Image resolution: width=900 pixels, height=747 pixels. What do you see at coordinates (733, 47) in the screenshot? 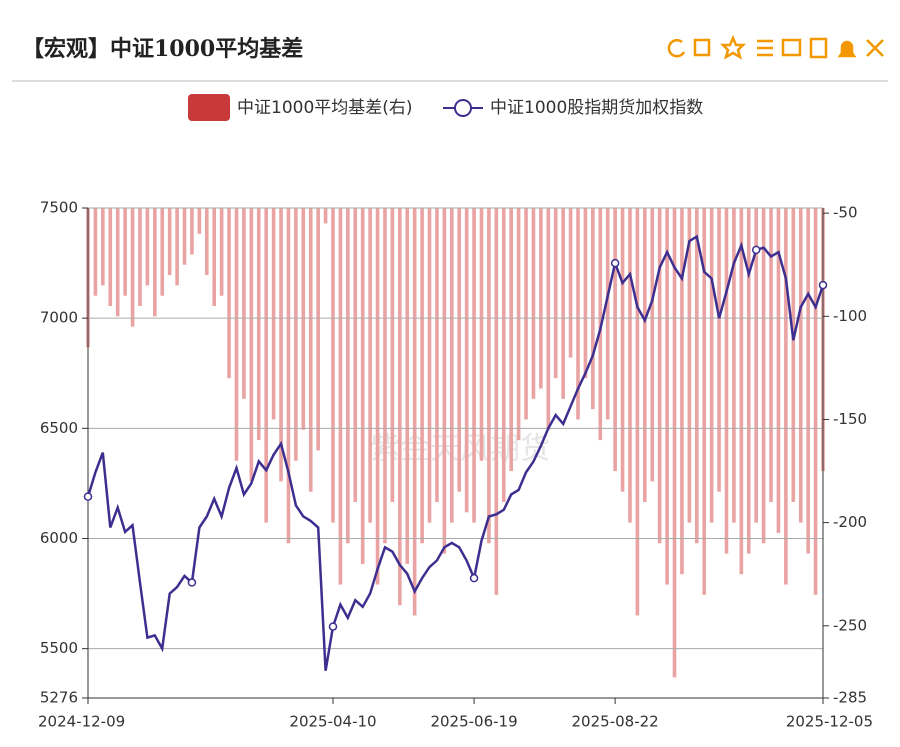
I see `star-icon` at bounding box center [733, 47].